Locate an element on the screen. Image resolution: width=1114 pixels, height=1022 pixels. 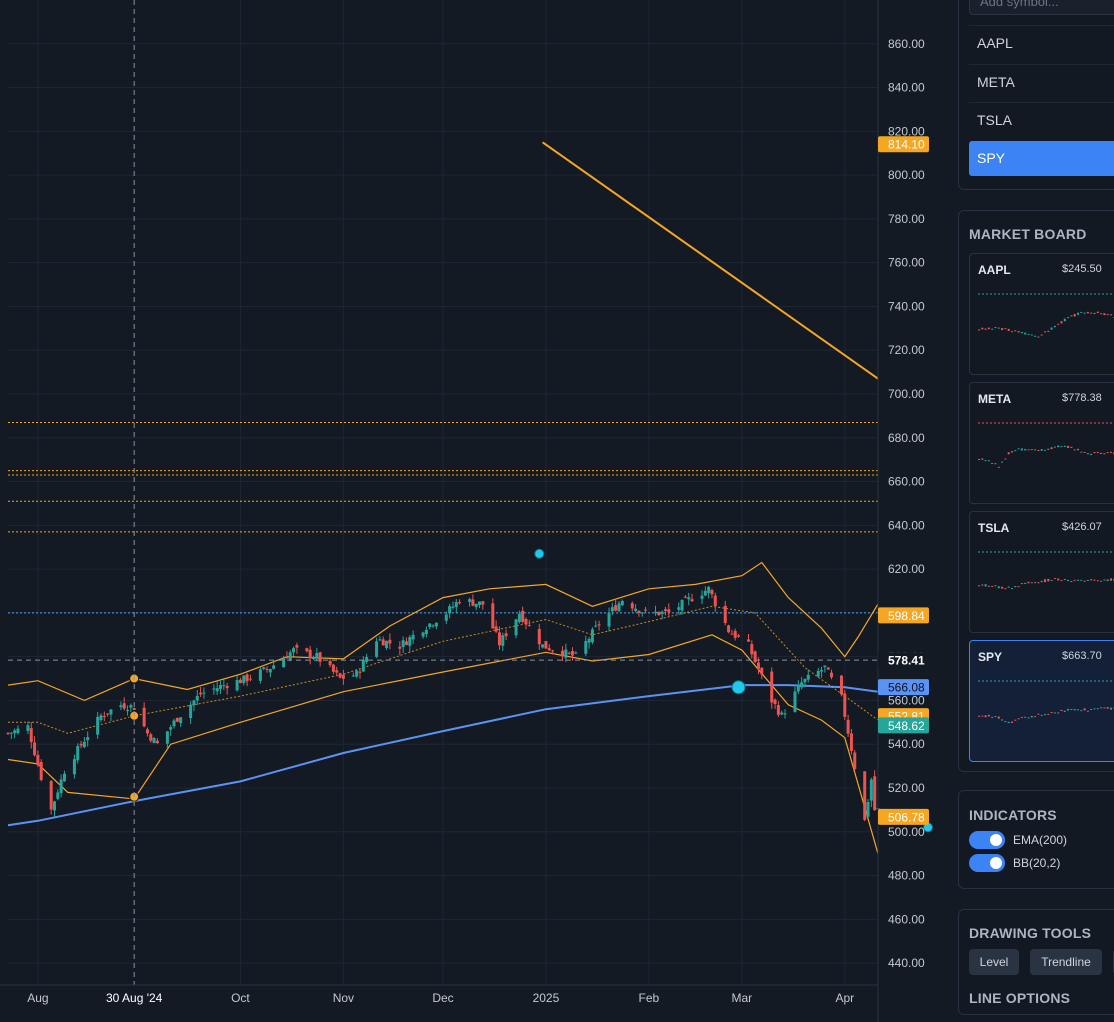
trendline-layer is located at coordinates (710, 260).